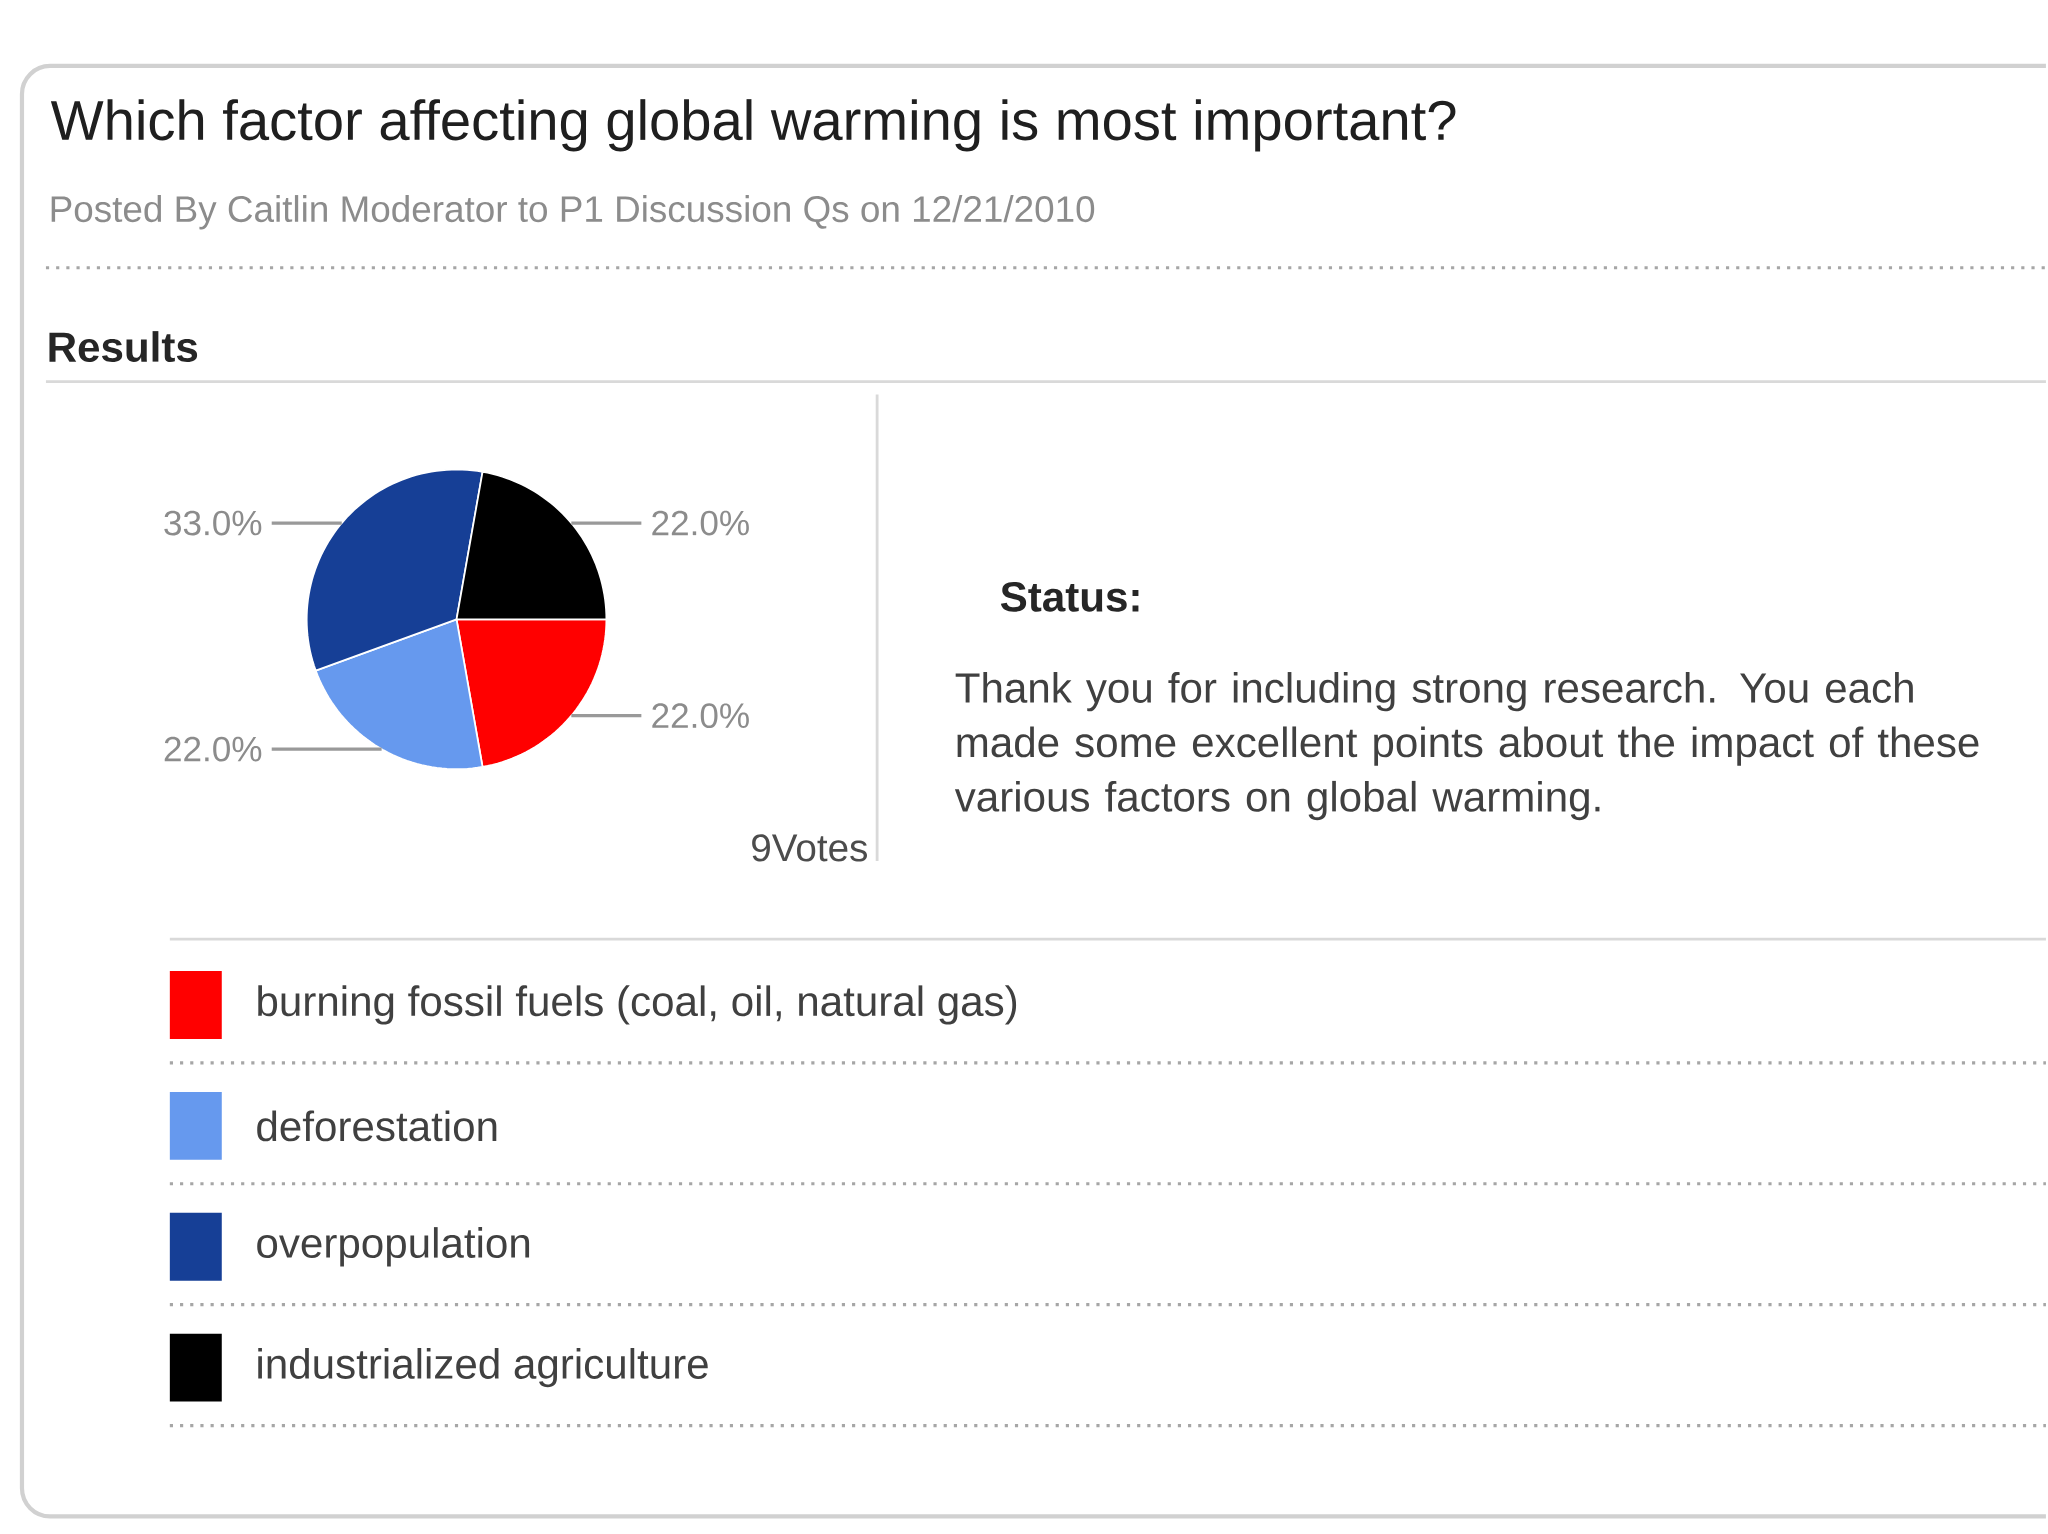  What do you see at coordinates (573, 212) in the screenshot?
I see `chart-subtitle: Posted By Caitlin Moderator to P1 Discussion Qs on 12/21/2010` at bounding box center [573, 212].